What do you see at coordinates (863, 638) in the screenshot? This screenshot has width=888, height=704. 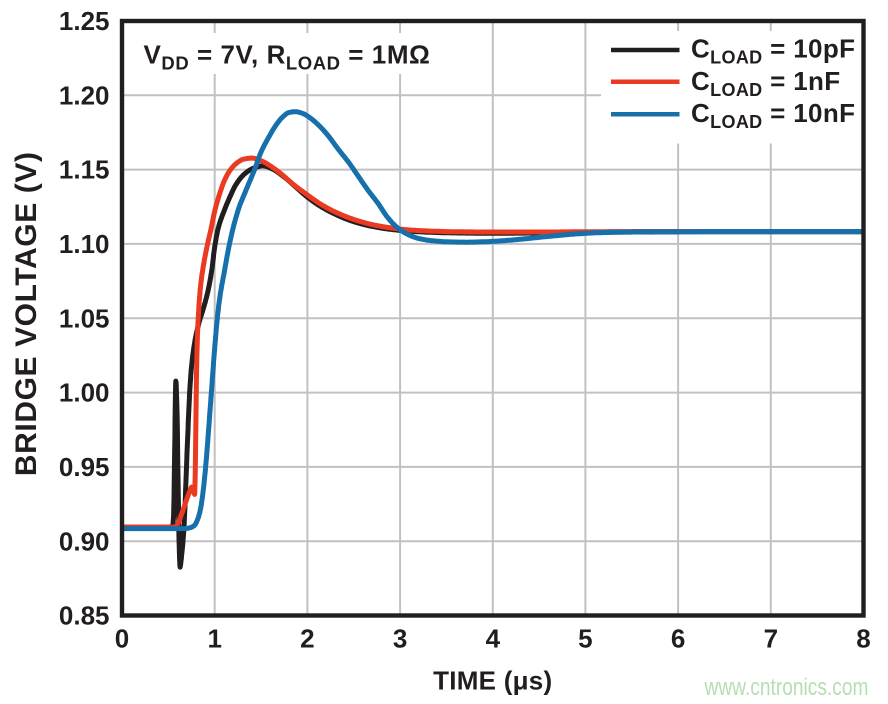 I see `svg-text: 8` at bounding box center [863, 638].